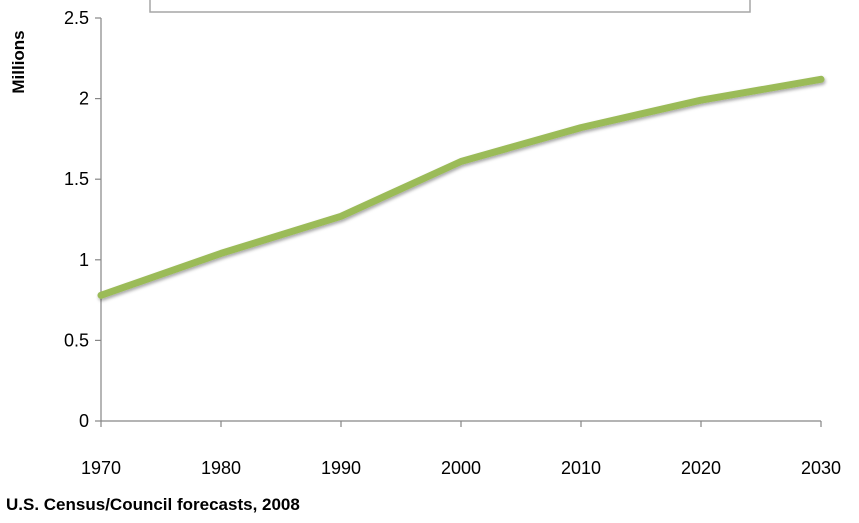 This screenshot has height=523, width=859. Describe the element at coordinates (84, 421) in the screenshot. I see `y-tick-label: 0` at that location.